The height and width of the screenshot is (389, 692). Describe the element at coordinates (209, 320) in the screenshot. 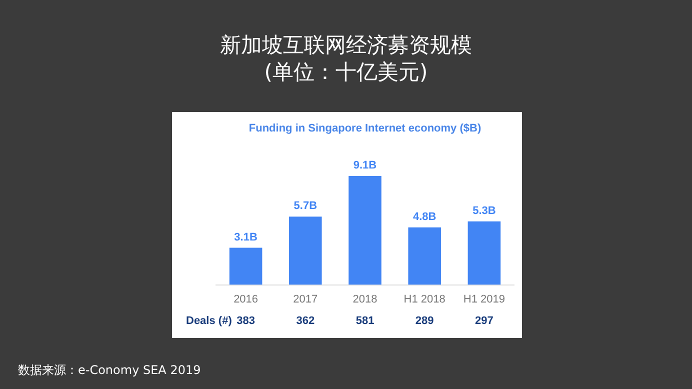

I see `text: Deals (#)` at that location.